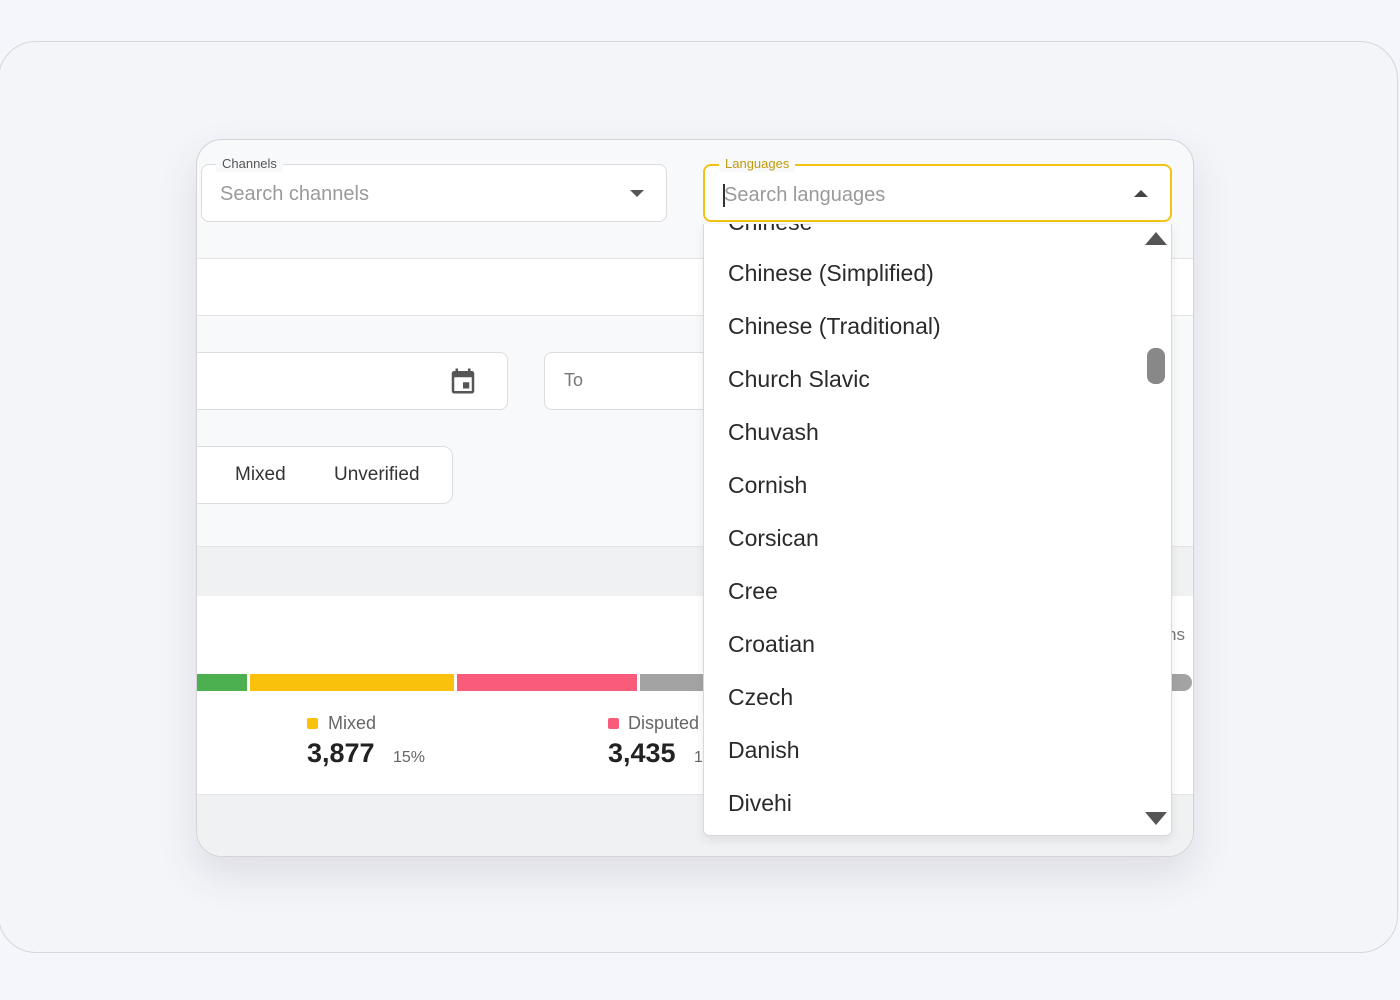 The image size is (1400, 1000). I want to click on mixed-value: 3,877, so click(341, 753).